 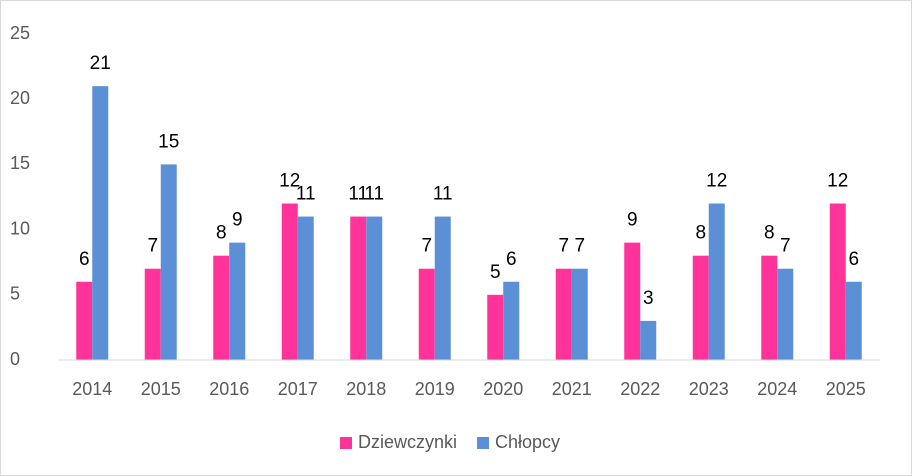 What do you see at coordinates (161, 389) in the screenshot?
I see `x-tick-label: 2015` at bounding box center [161, 389].